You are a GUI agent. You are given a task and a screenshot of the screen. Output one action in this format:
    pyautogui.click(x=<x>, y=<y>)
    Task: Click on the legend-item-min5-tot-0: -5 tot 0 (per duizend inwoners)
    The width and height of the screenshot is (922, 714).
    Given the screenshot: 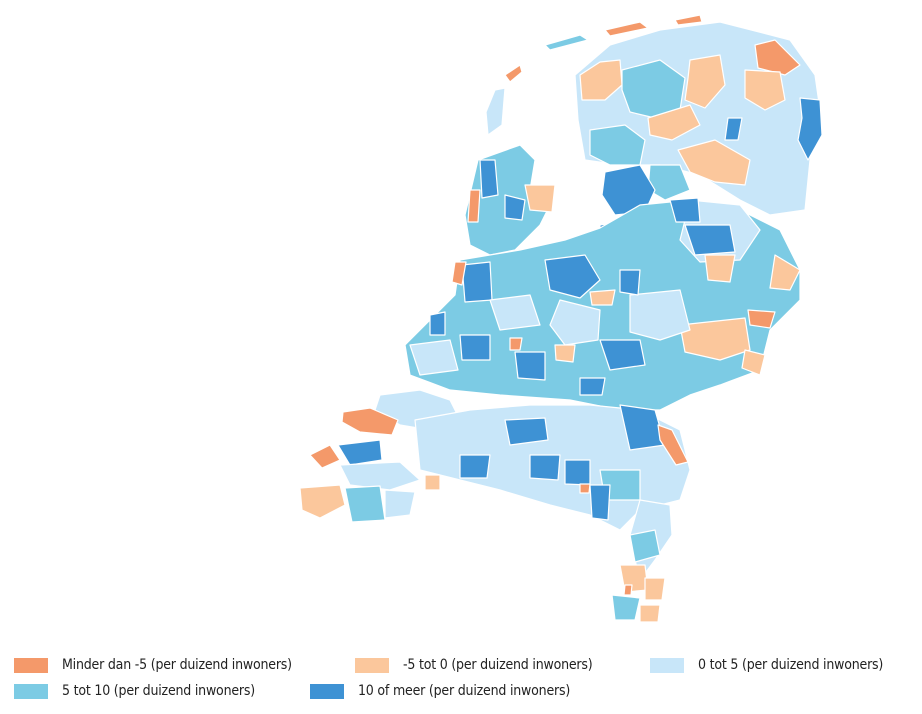 What is the action you would take?
    pyautogui.click(x=474, y=665)
    